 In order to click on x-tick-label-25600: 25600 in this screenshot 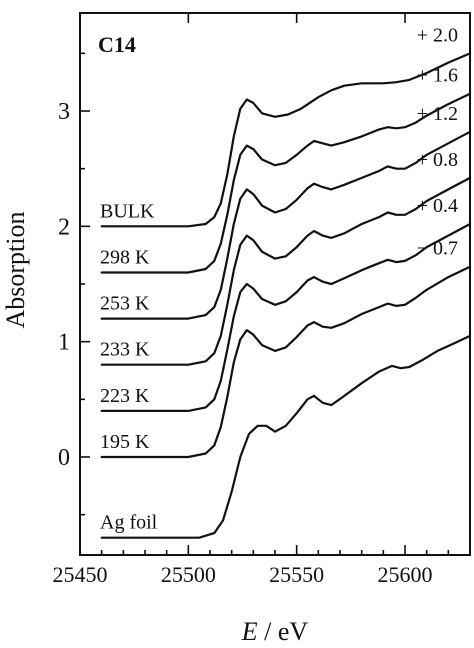, I will do `click(405, 574)`.